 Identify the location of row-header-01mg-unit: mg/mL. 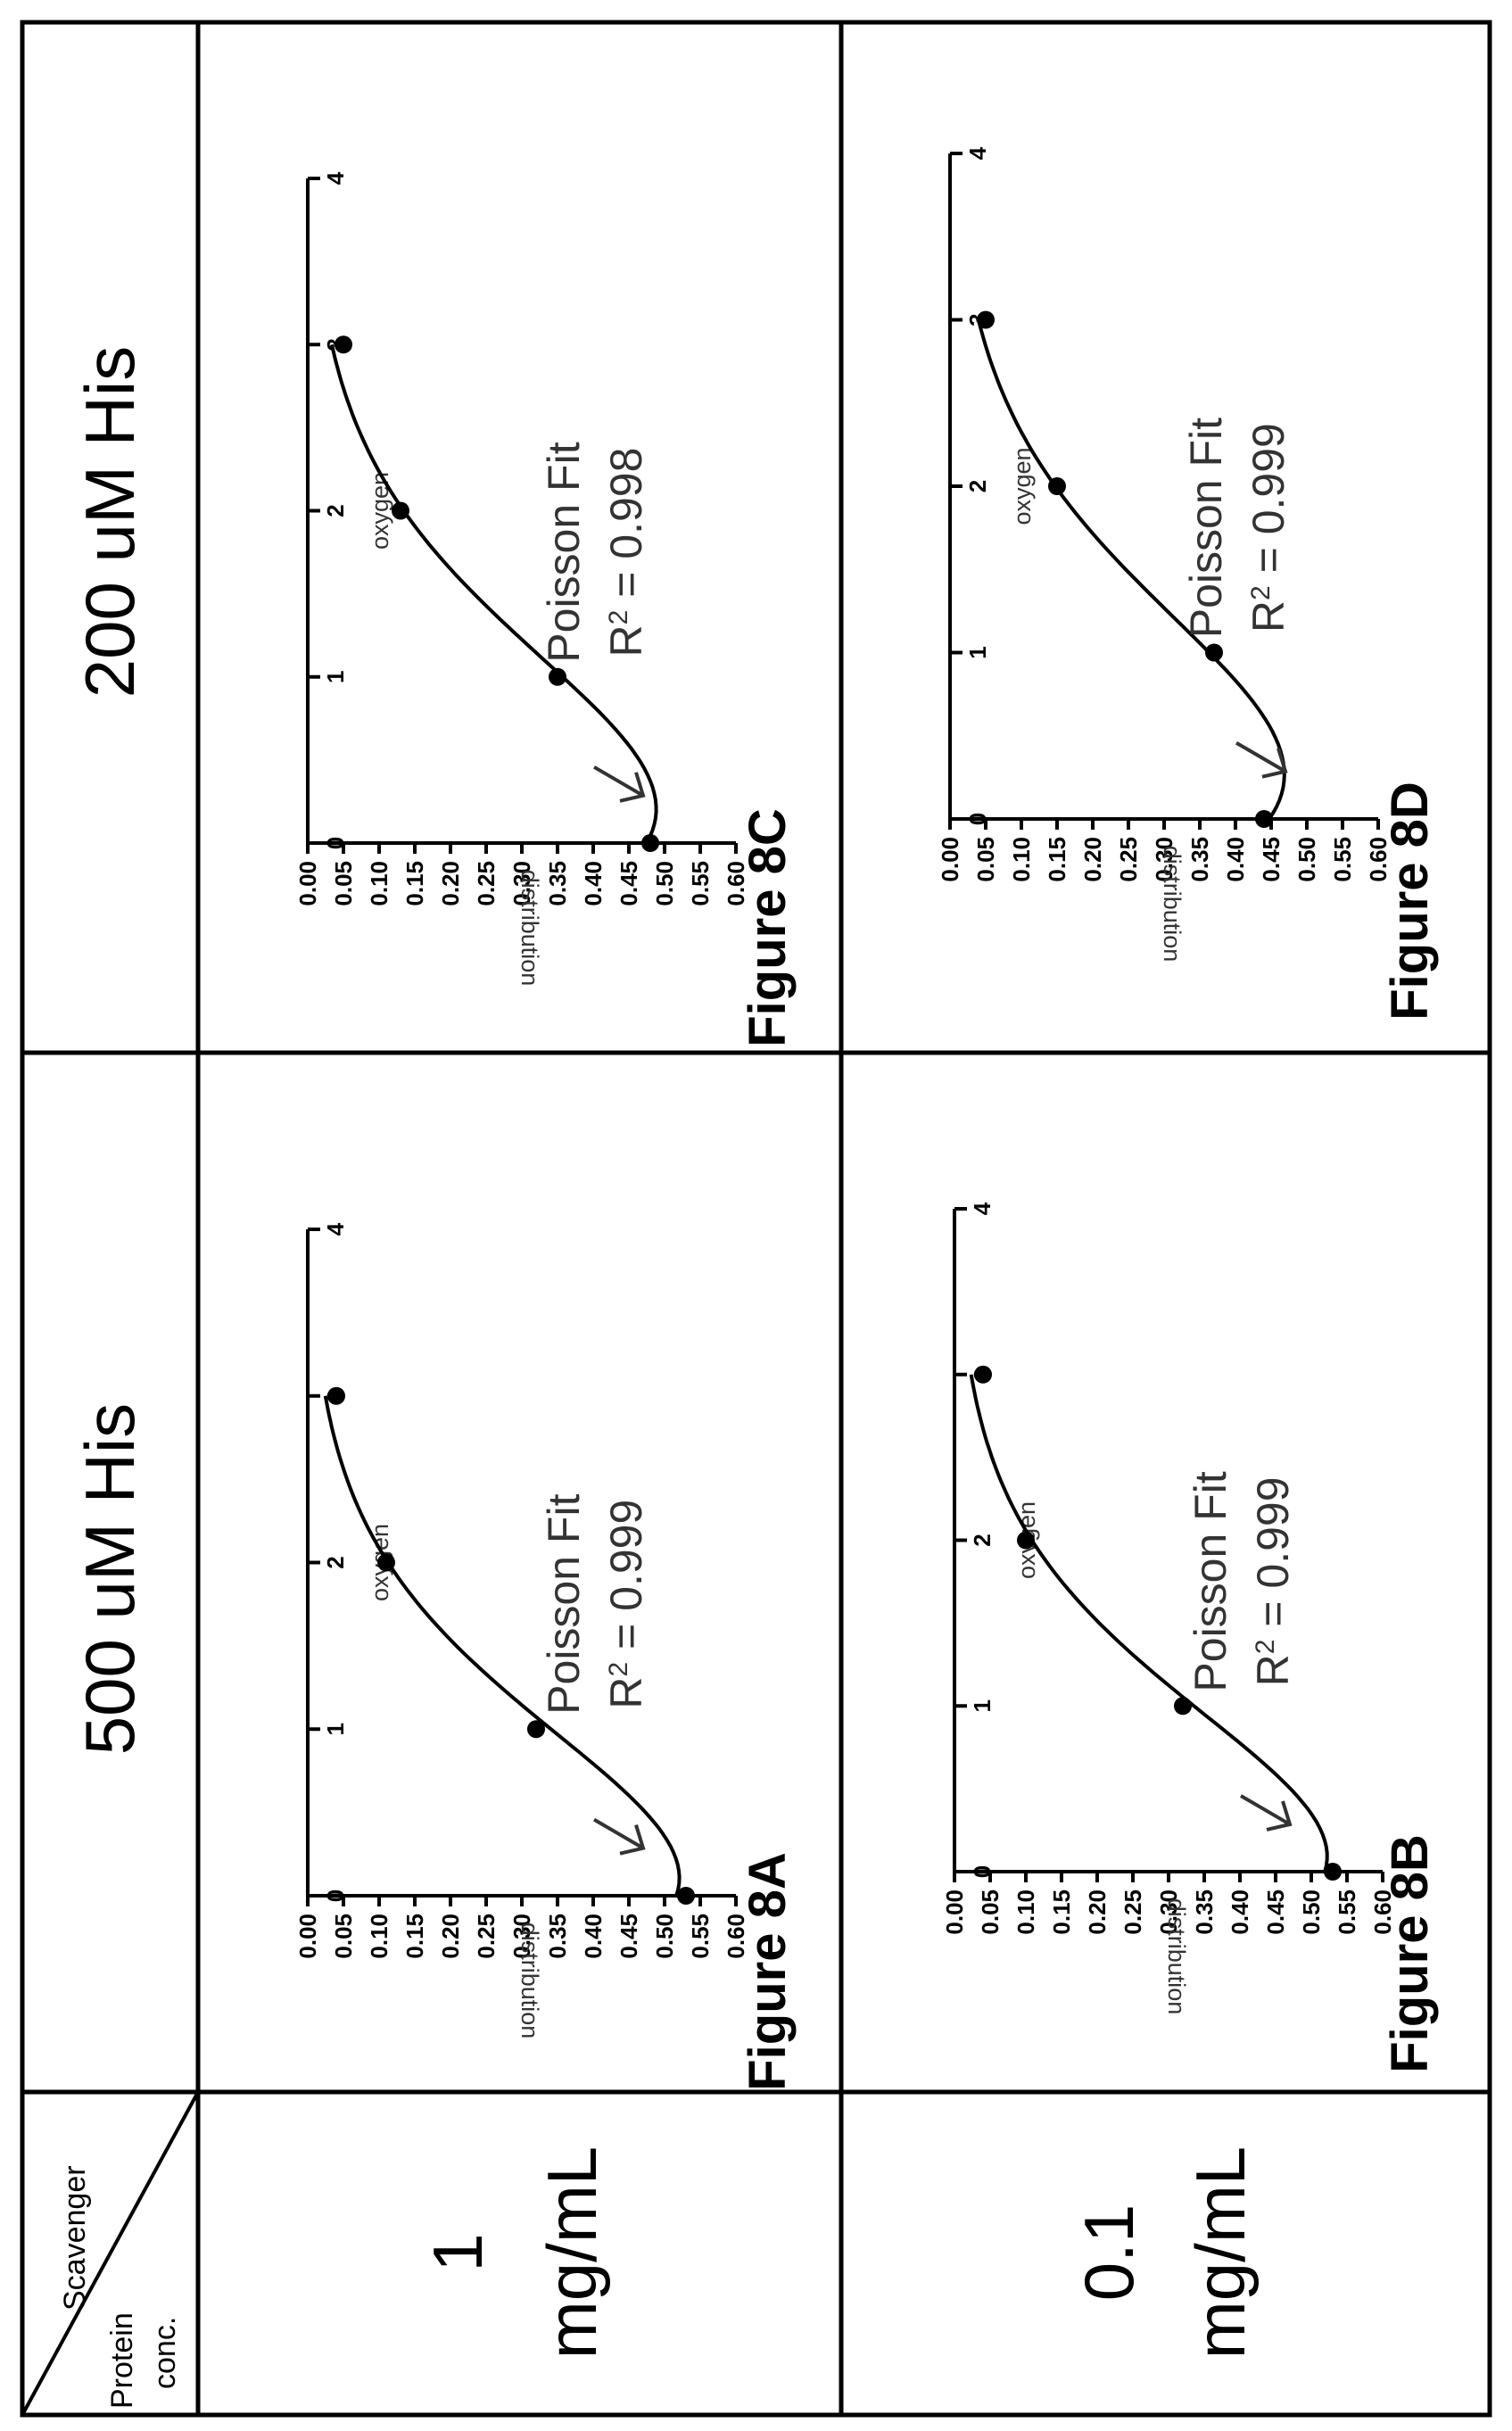
(1220, 2252).